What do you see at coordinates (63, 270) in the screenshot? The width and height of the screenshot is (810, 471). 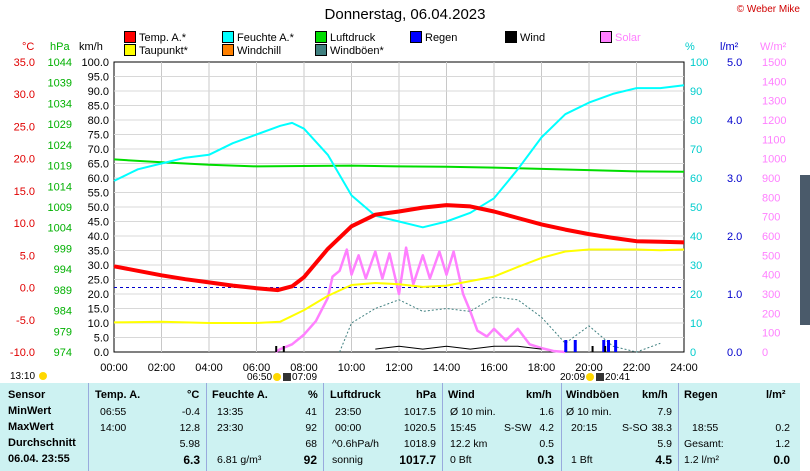 I see `pressure-tick-label: 994` at bounding box center [63, 270].